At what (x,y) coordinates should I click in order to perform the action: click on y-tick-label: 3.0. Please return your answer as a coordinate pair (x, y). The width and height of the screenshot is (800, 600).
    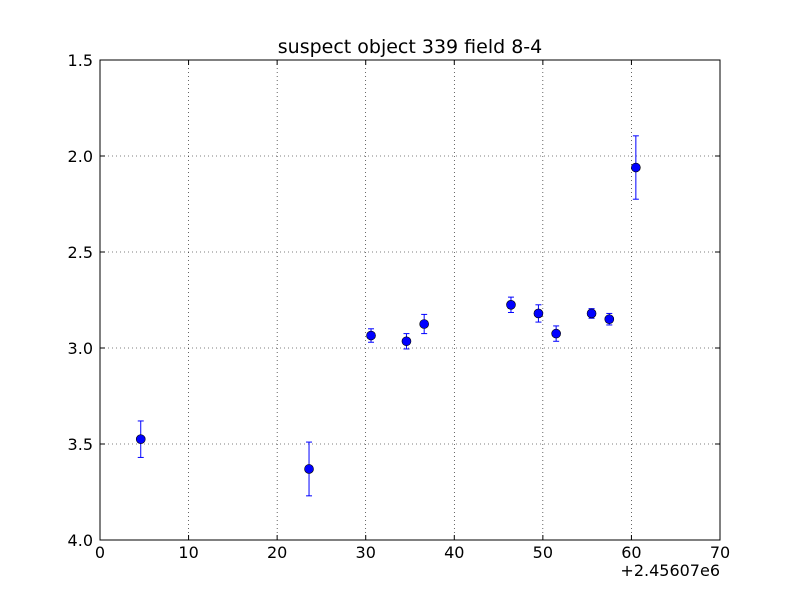
    Looking at the image, I should click on (80, 348).